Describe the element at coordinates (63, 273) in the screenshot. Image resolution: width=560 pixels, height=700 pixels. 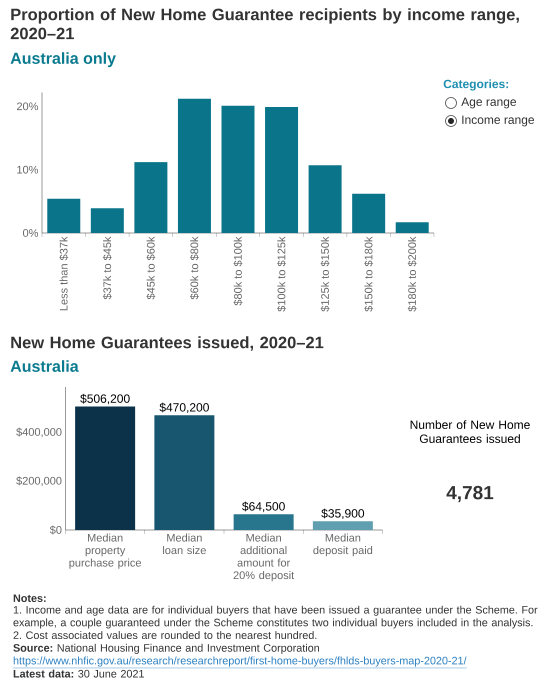
I see `x-tick-label: Less than $37k` at that location.